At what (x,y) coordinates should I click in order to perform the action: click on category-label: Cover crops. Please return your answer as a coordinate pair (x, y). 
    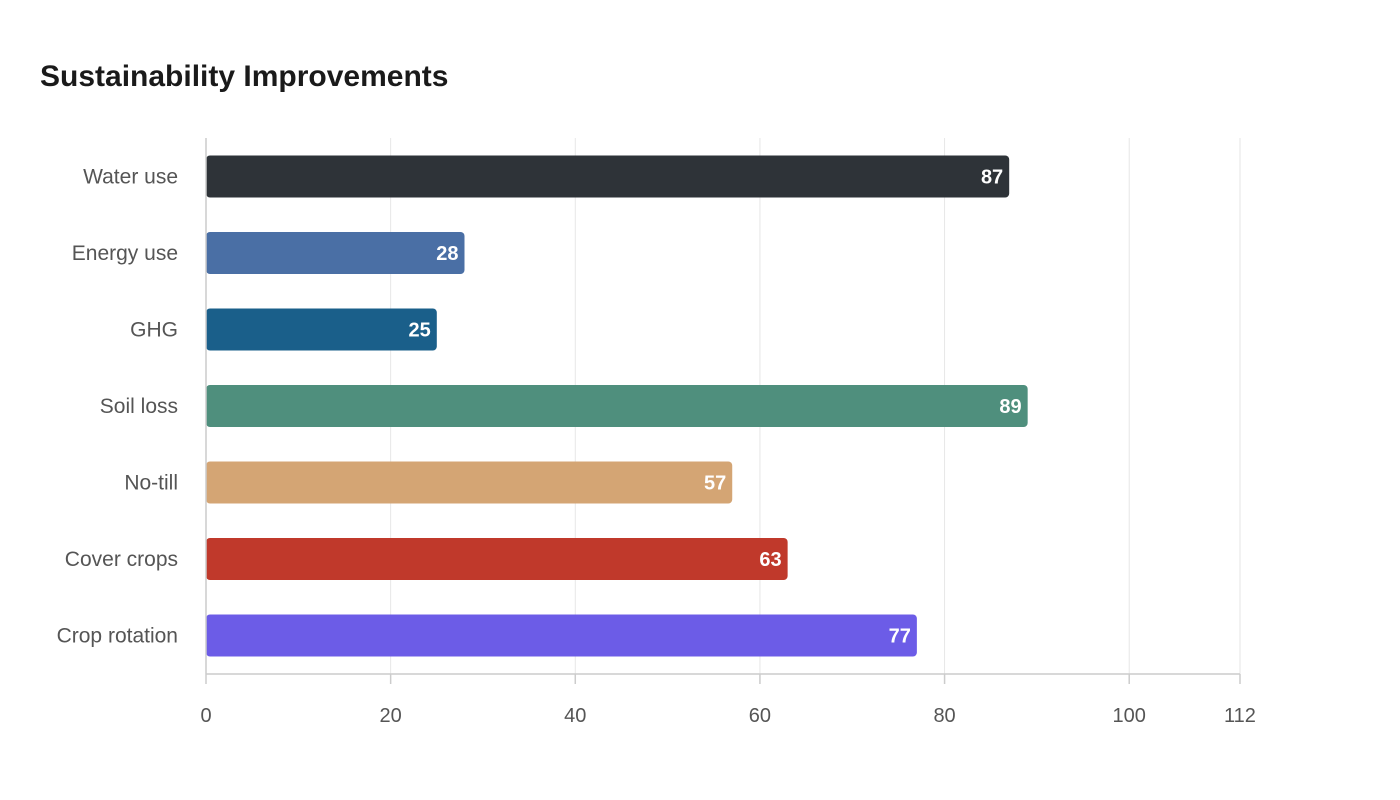
    Looking at the image, I should click on (121, 559).